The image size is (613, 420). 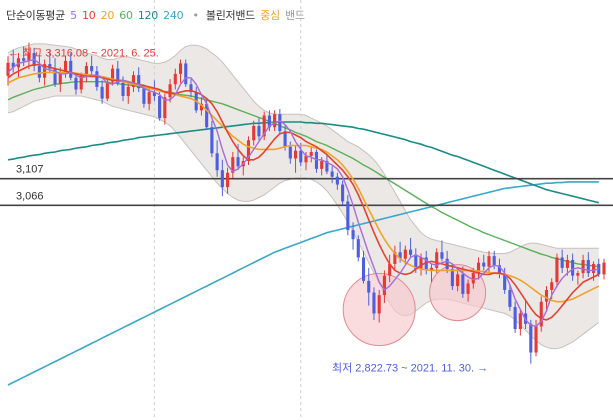 I want to click on low-annotation: 최저 2,822.73 ~ 2021. 11. 30. →, so click(x=410, y=368).